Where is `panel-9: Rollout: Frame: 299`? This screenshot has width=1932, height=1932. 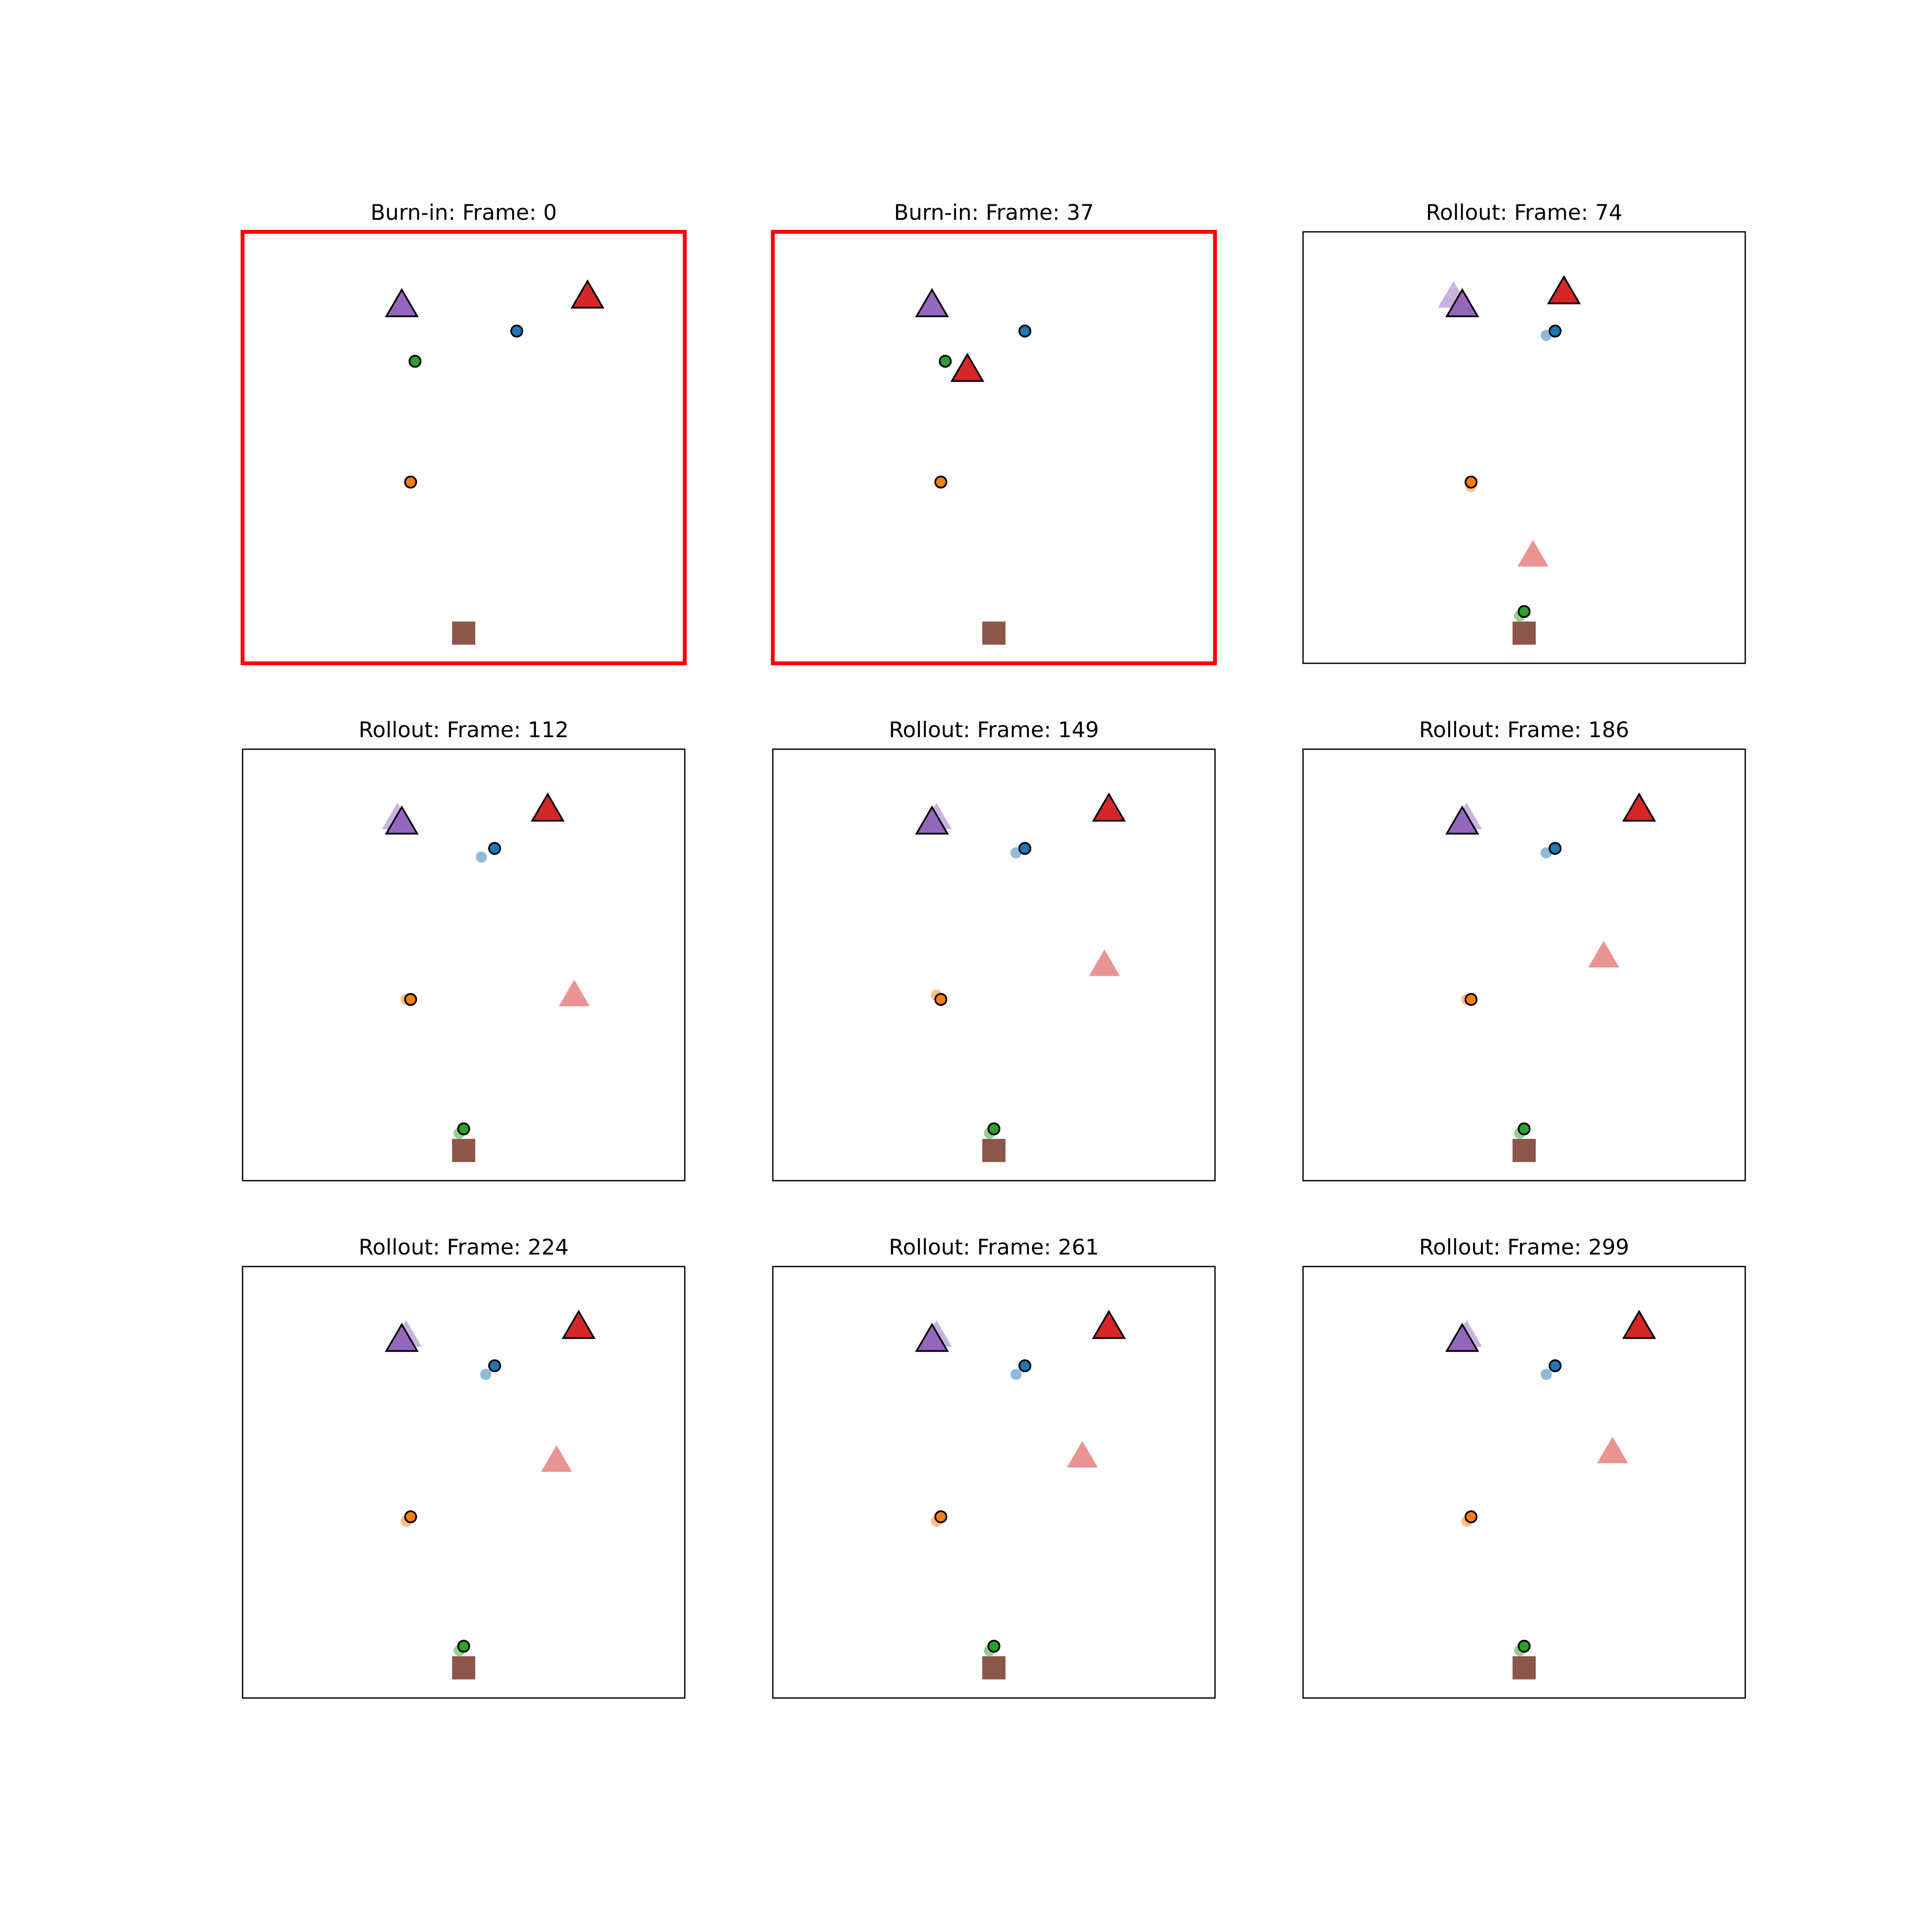 panel-9: Rollout: Frame: 299 is located at coordinates (1524, 1467).